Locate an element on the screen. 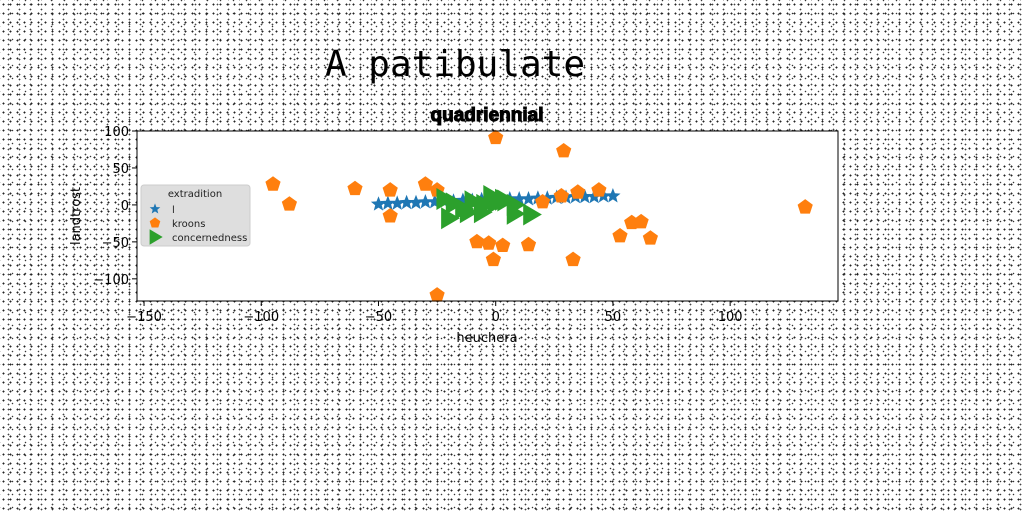 The image size is (1024, 512). y-tick-label: 100 is located at coordinates (116, 132).